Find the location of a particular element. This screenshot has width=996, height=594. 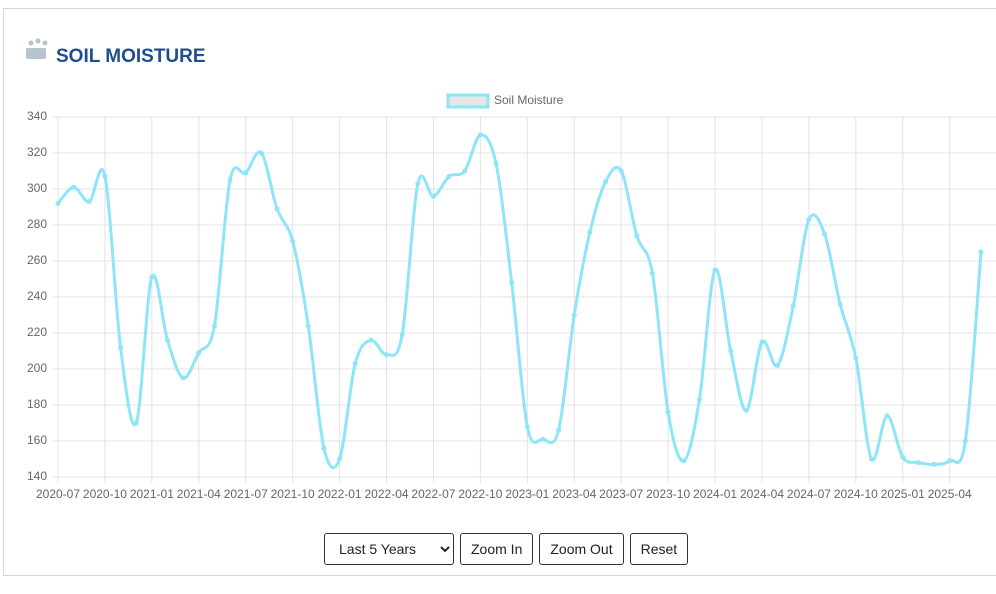

x-tick-label: 2021-01 is located at coordinates (152, 494).